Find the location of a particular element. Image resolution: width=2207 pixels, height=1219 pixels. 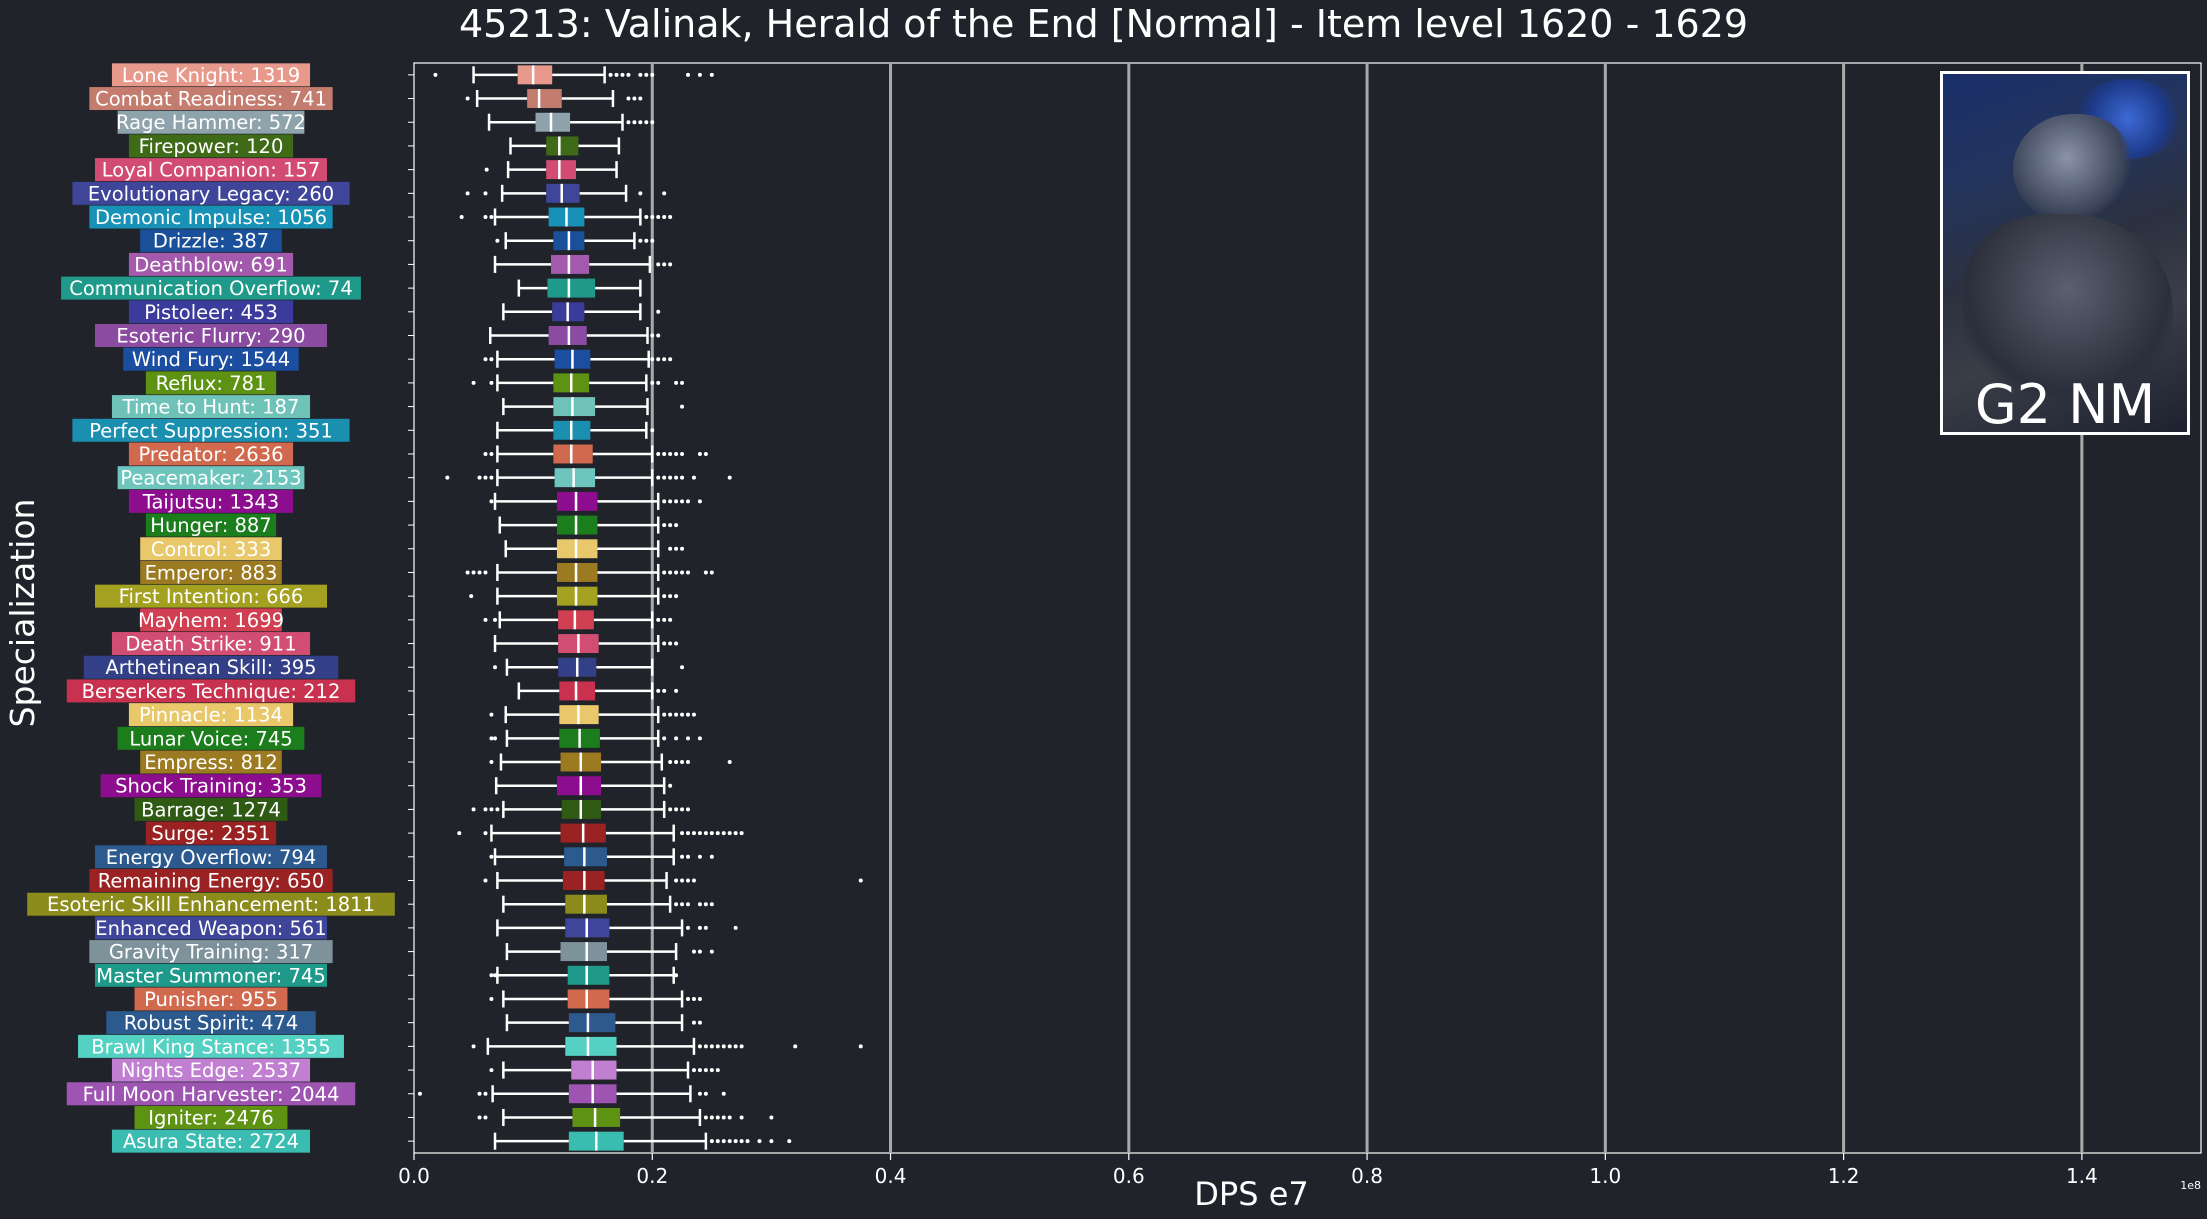

boss-portrait-image: G2 NM is located at coordinates (2065, 253).